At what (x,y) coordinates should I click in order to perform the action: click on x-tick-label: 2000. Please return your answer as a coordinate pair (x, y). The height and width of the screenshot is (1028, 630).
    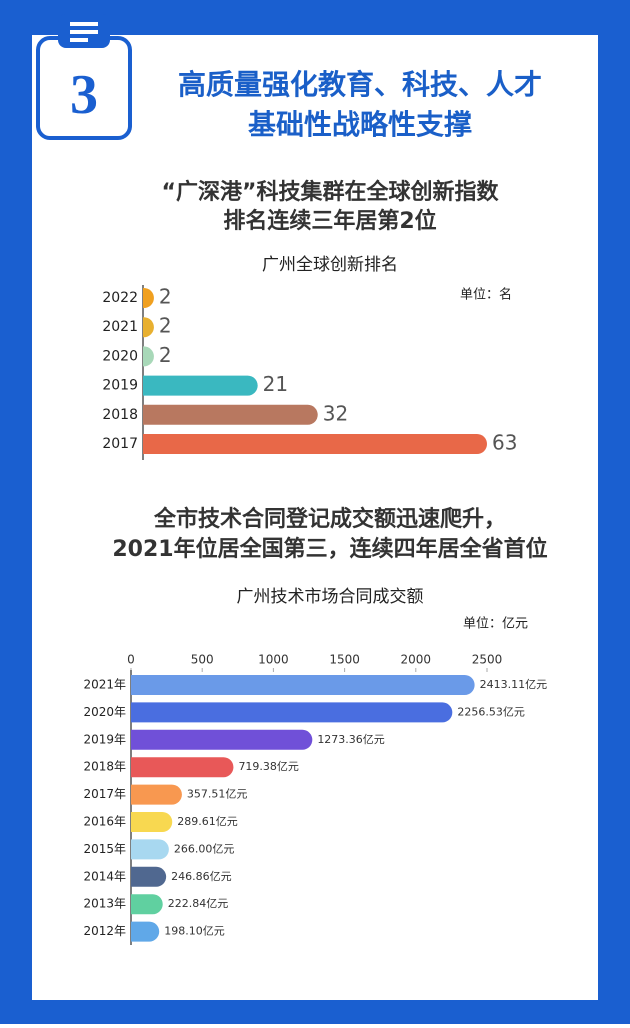
    Looking at the image, I should click on (416, 660).